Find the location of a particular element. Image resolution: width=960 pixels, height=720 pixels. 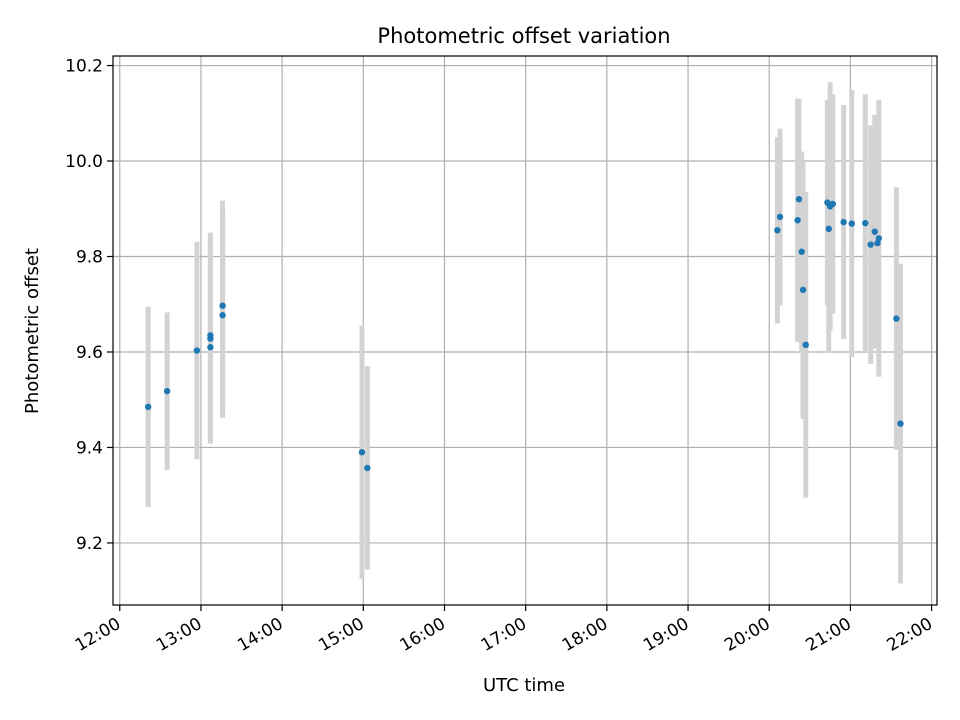

y-axis-ticks: 9.2 9.4 9.6 9.8 10.0 10.2 is located at coordinates (89, 305).